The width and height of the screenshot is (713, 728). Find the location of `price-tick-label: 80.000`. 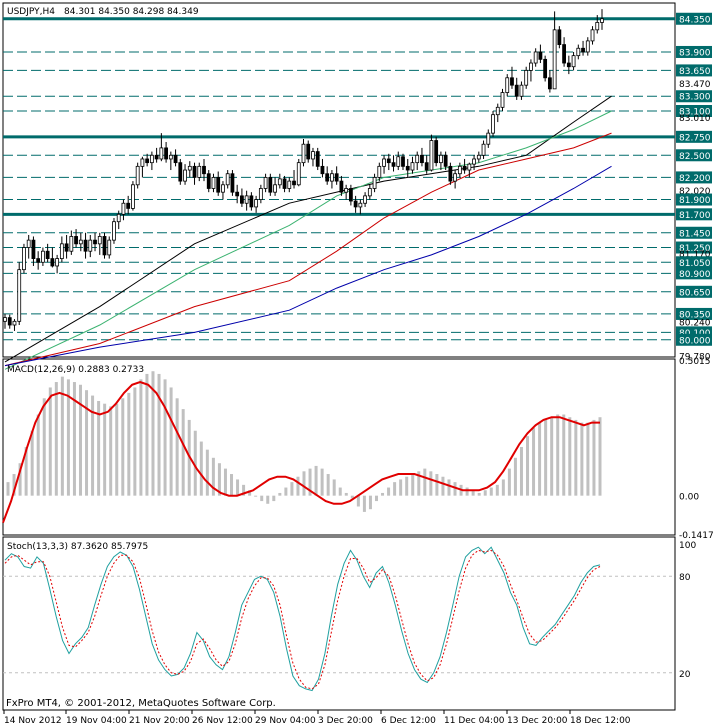

price-tick-label: 80.000 is located at coordinates (695, 341).